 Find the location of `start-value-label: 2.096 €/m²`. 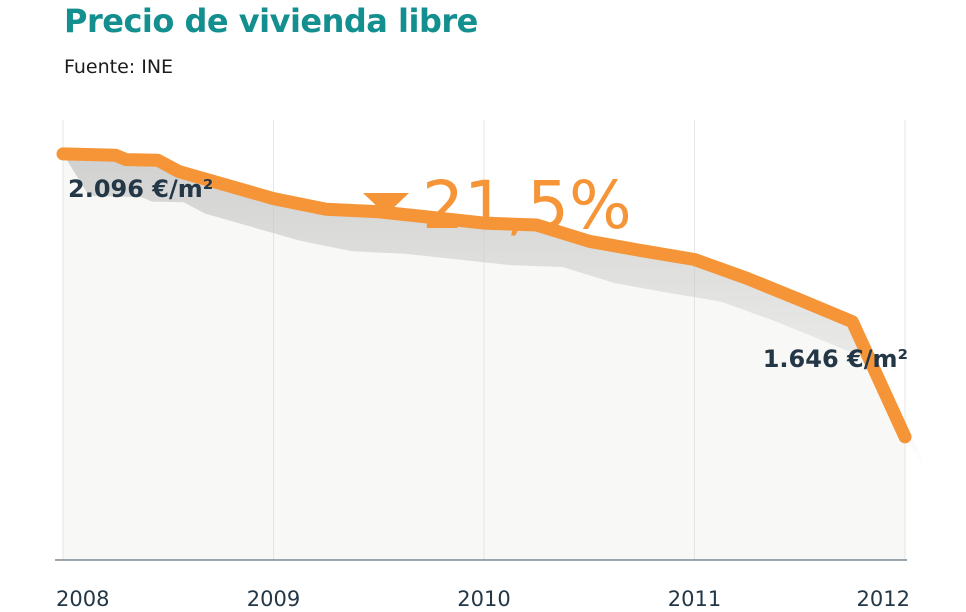

start-value-label: 2.096 €/m² is located at coordinates (140, 189).